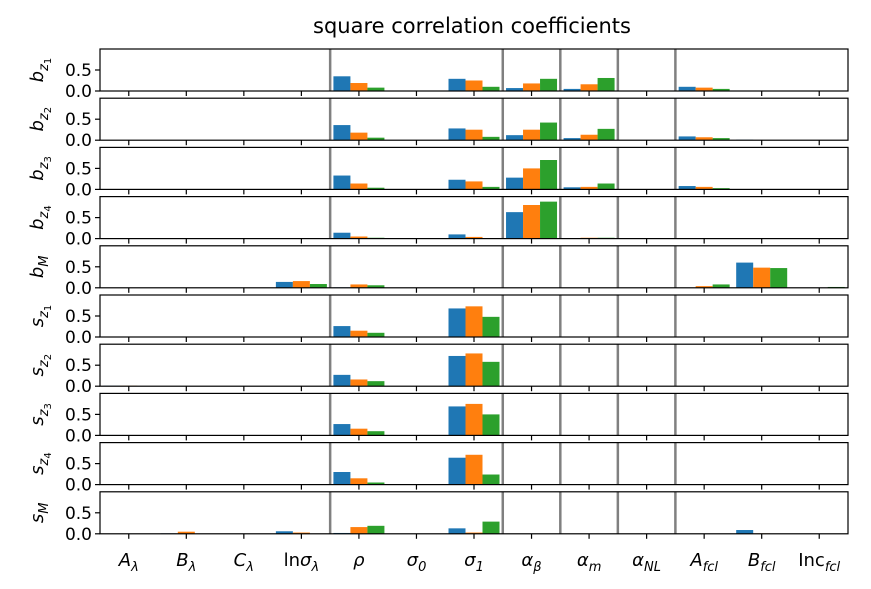 Image resolution: width=871 pixels, height=589 pixels. What do you see at coordinates (48, 159) in the screenshot?
I see `y-label-subsub: 3` at bounding box center [48, 159].